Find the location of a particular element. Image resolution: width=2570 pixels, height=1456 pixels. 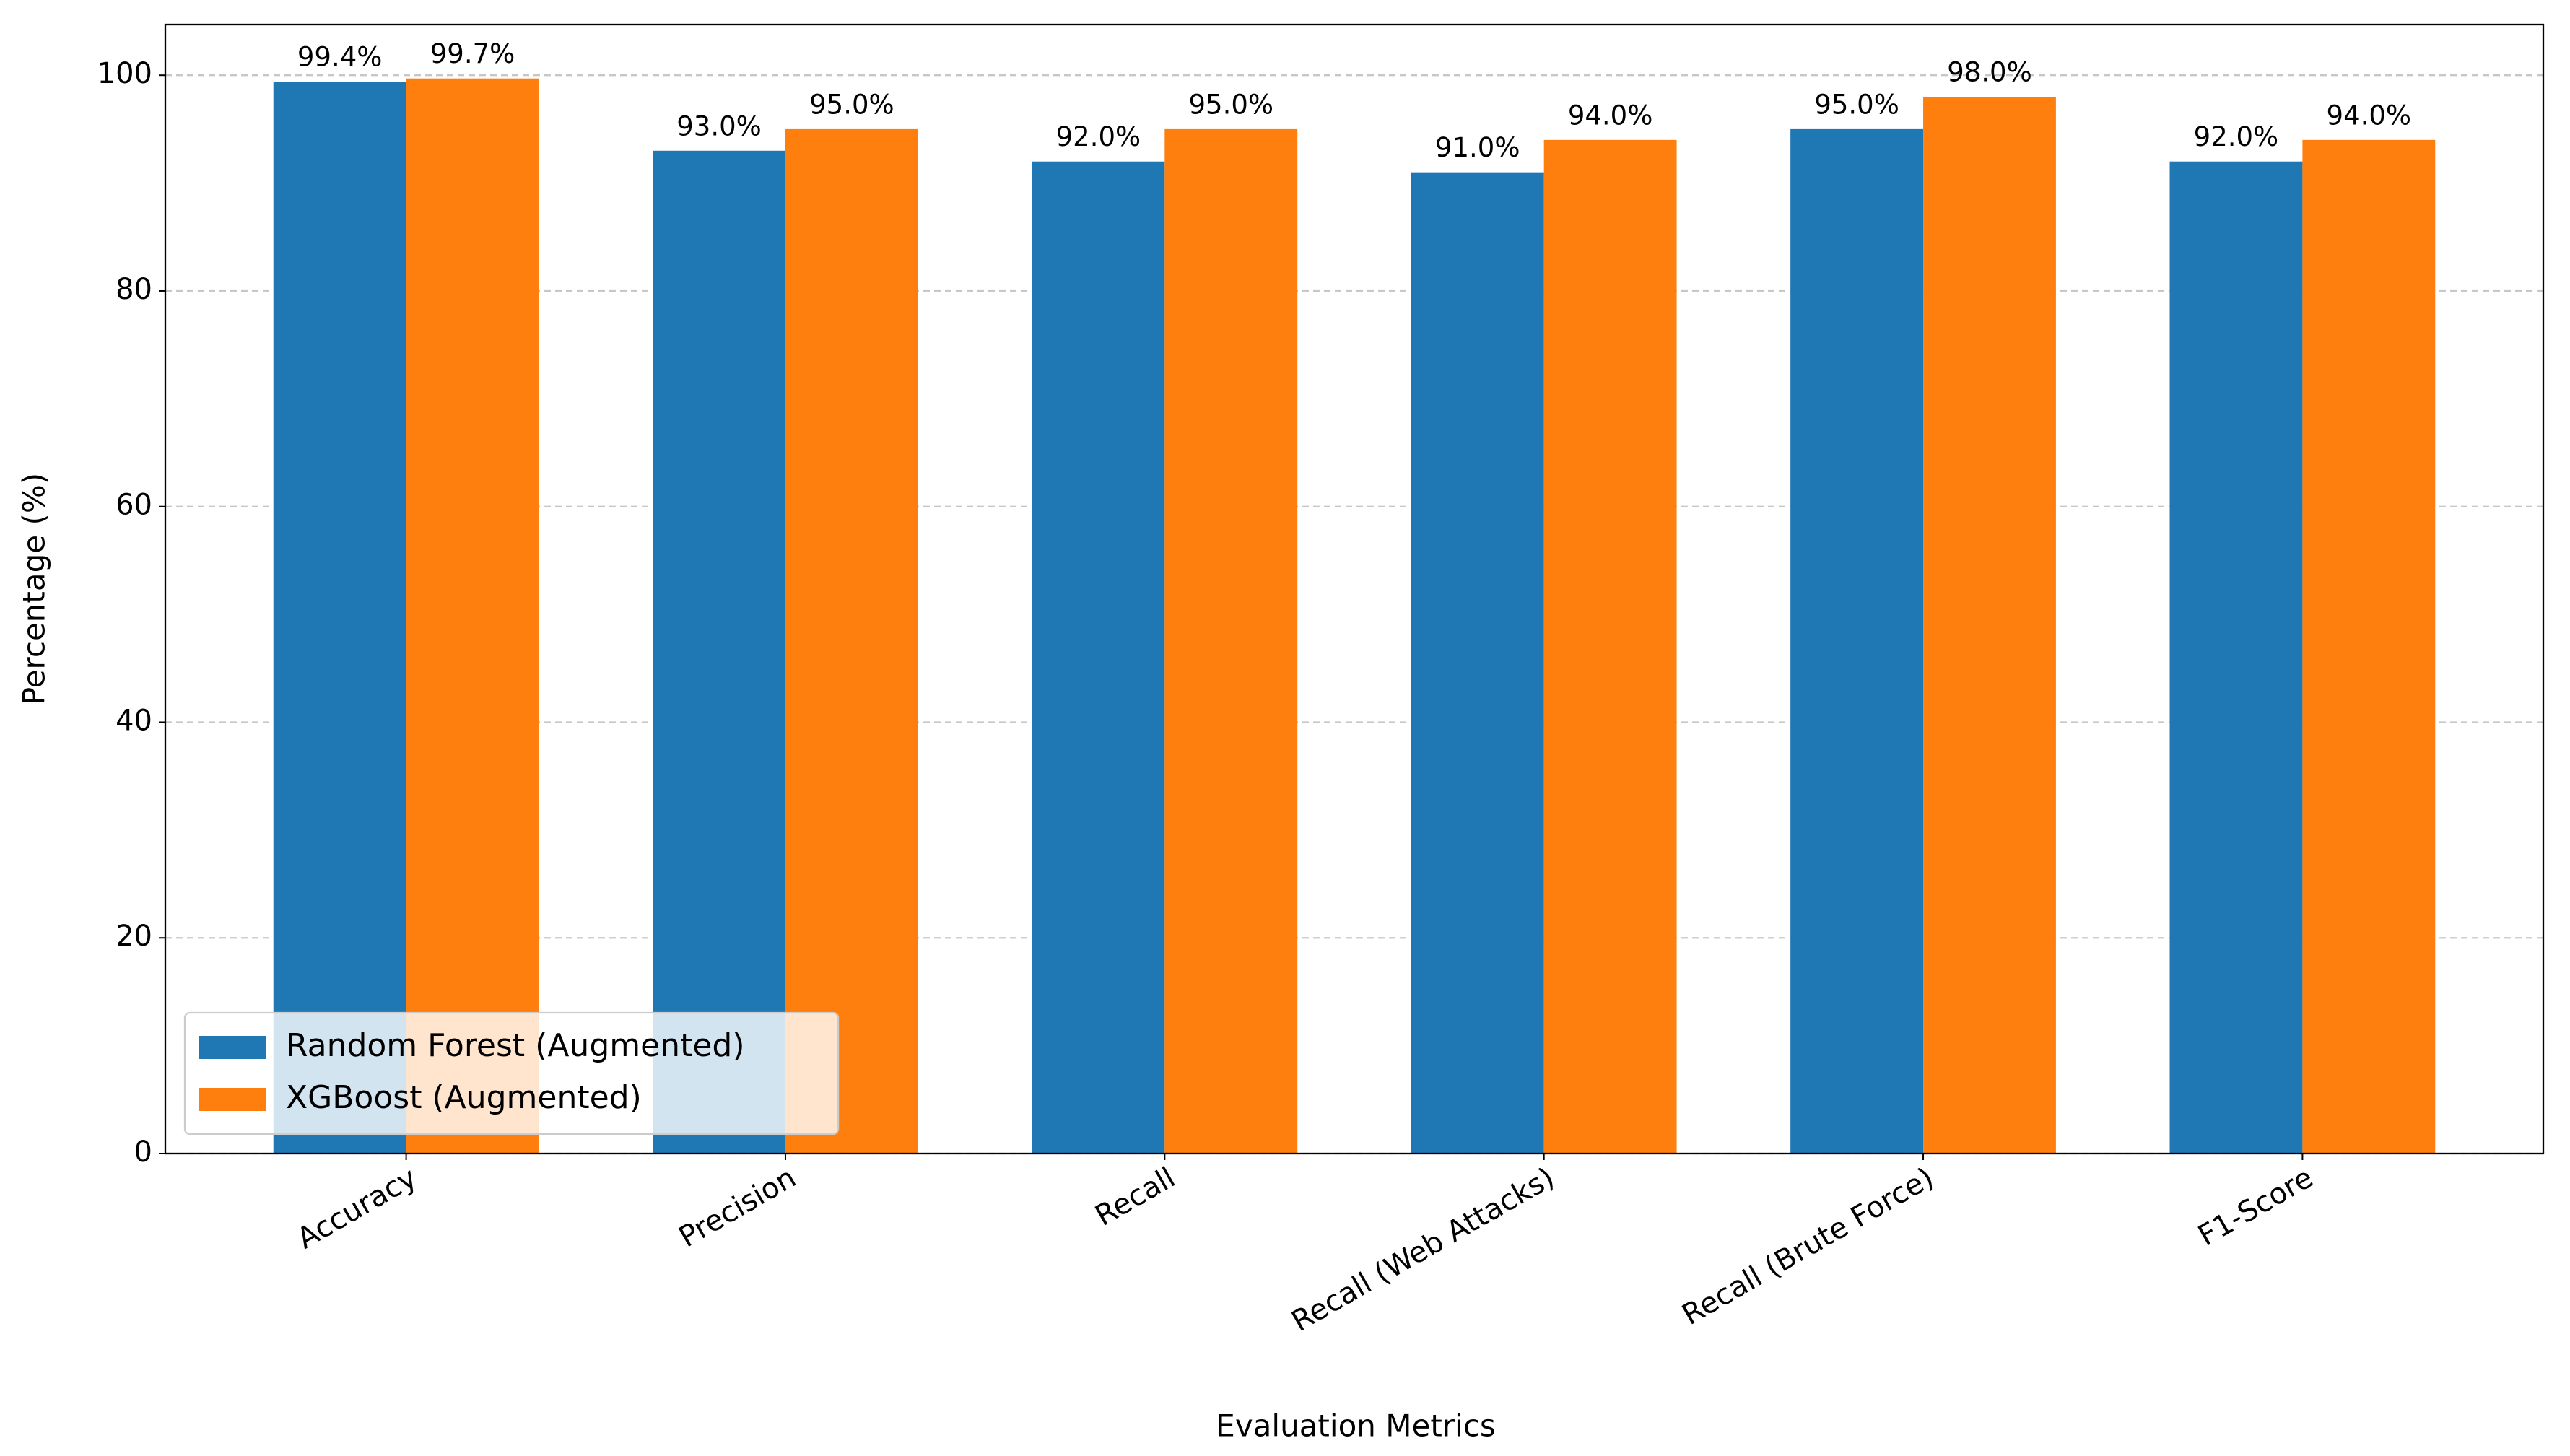

value-label: 99.4% is located at coordinates (340, 57).